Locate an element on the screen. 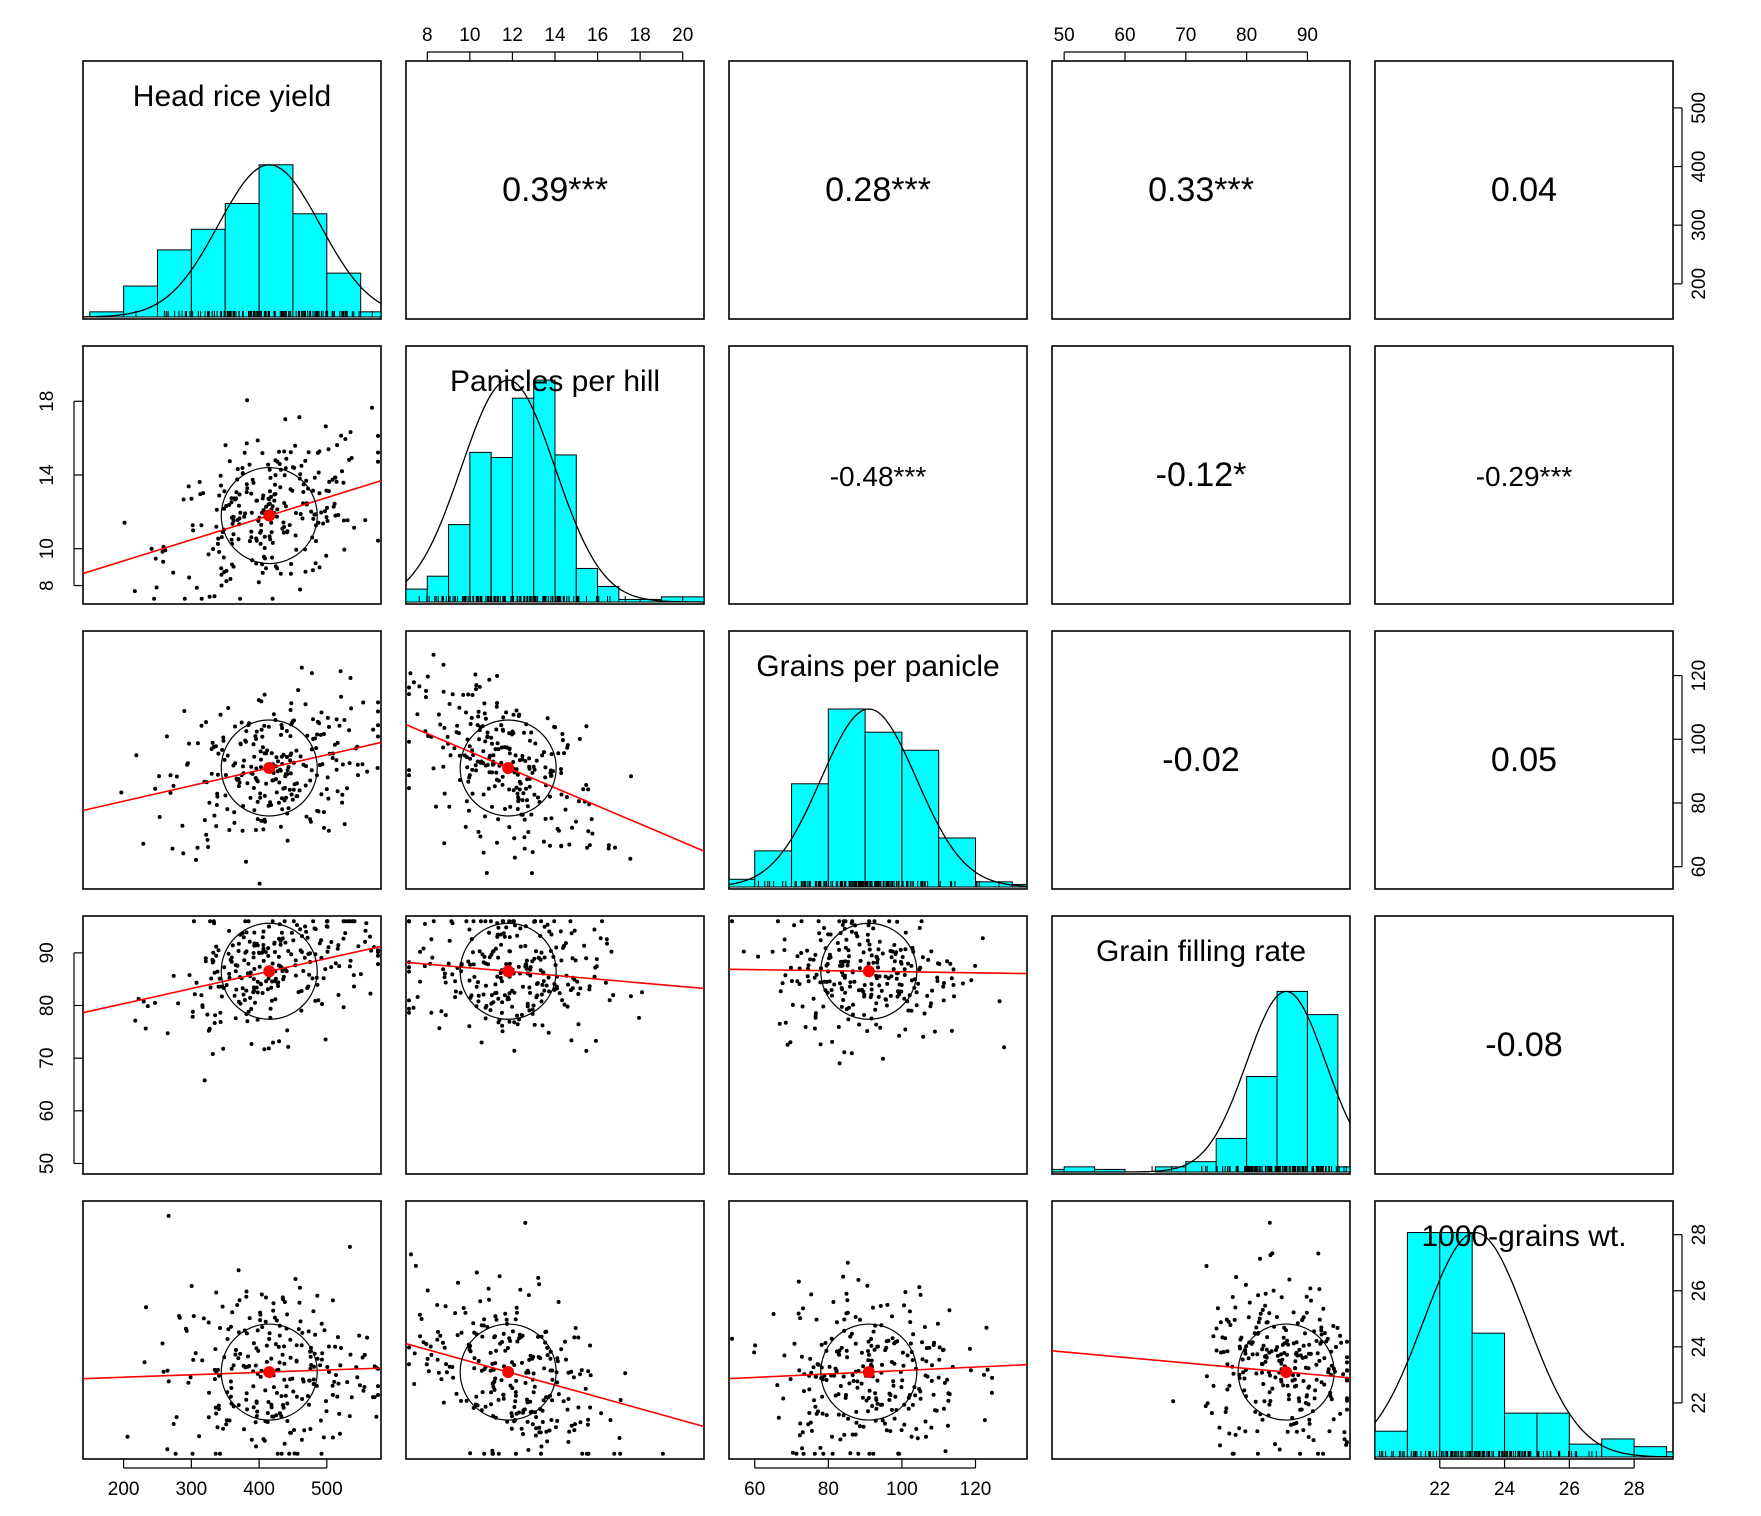  correlation-label: -0.12* is located at coordinates (1201, 475).